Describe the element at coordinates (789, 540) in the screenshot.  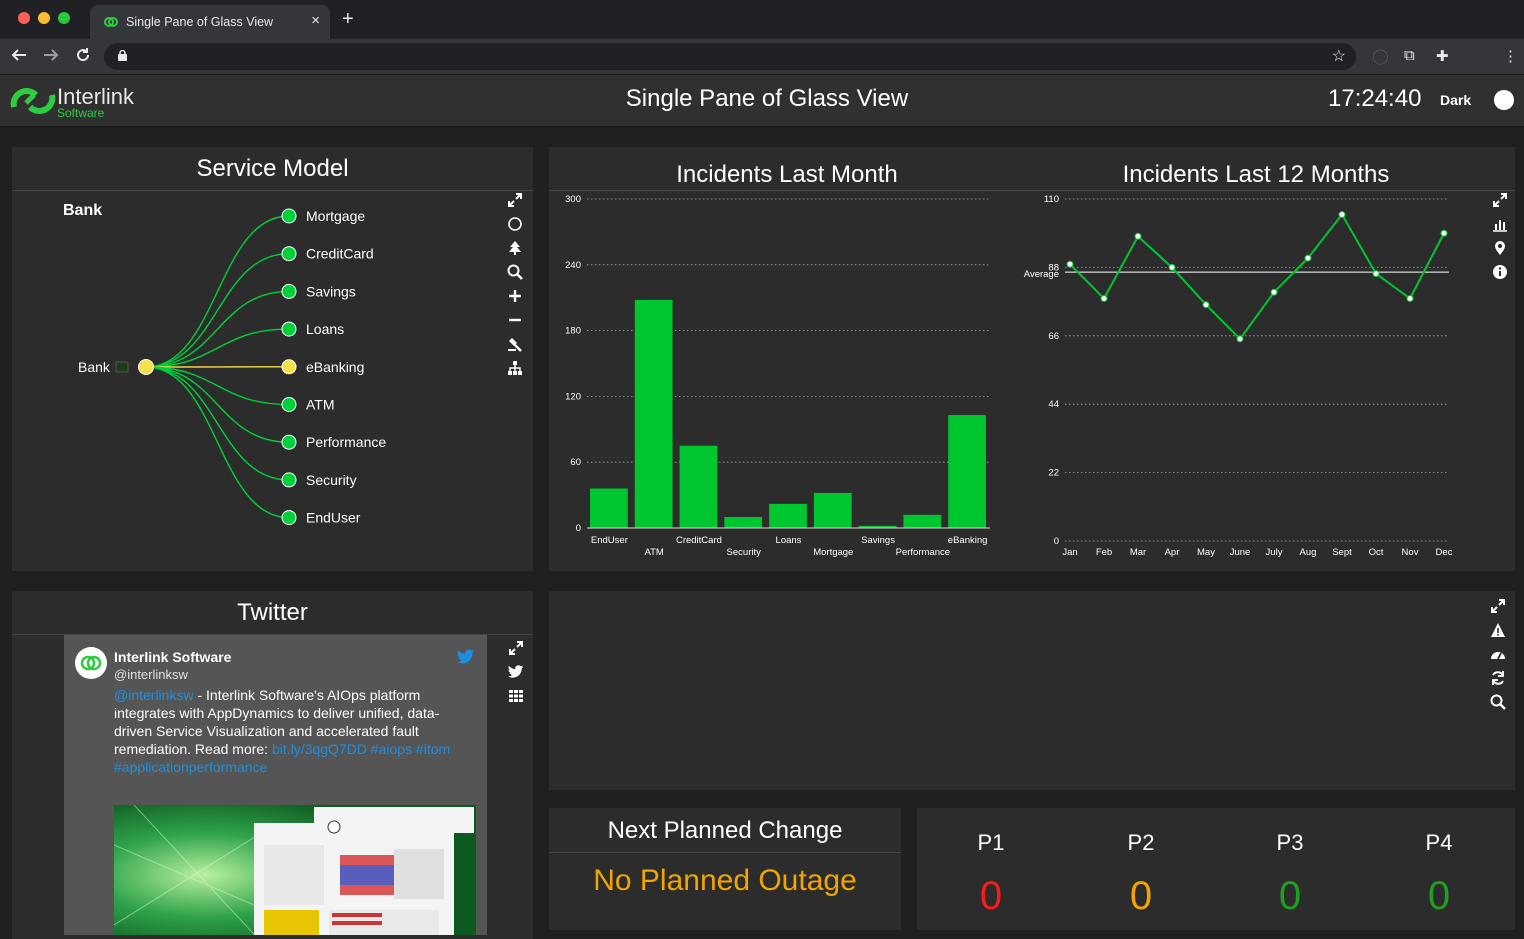
I see `x-tick-label: Loans` at that location.